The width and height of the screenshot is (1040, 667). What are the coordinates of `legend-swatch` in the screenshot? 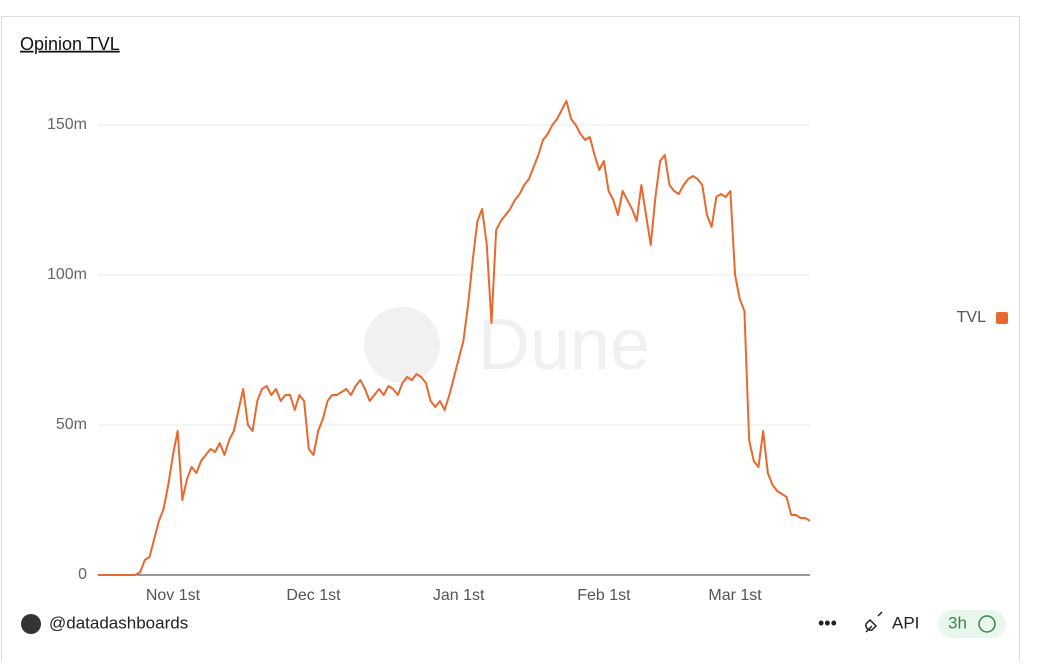 It's located at (1002, 318).